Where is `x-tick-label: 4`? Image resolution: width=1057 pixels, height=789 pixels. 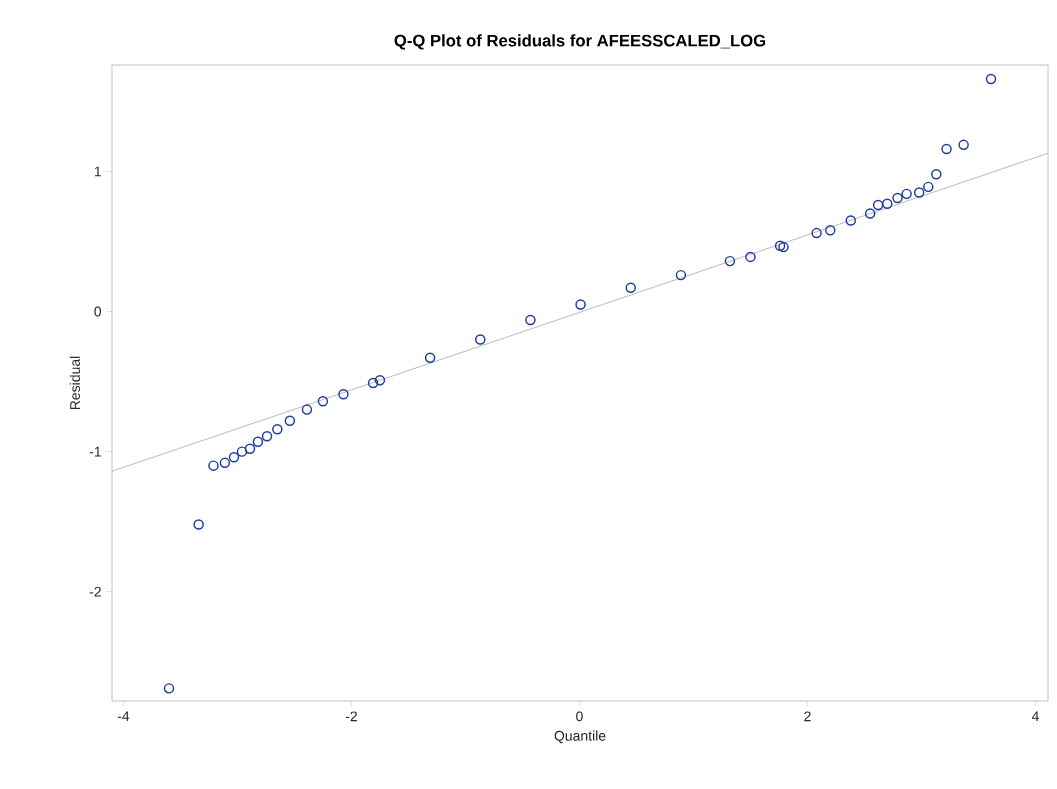
x-tick-label: 4 is located at coordinates (1035, 716).